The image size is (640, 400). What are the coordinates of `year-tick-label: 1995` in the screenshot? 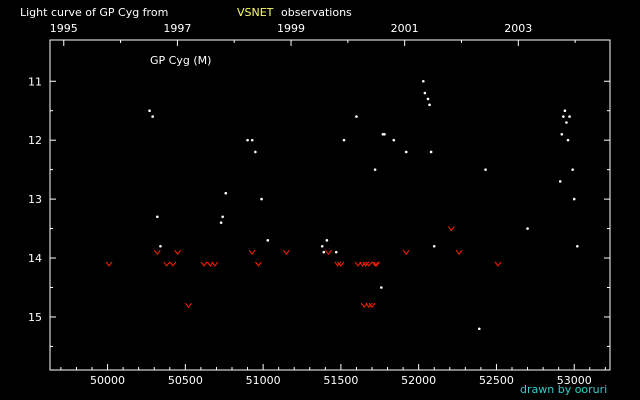 It's located at (64, 28).